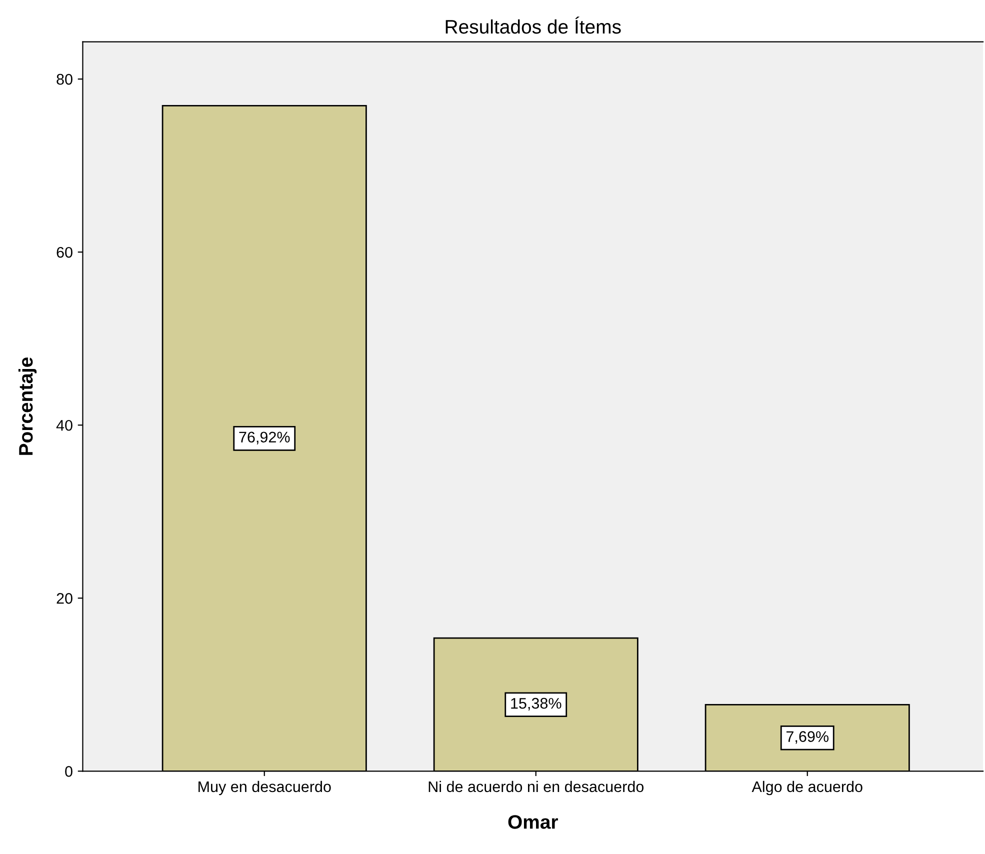 The image size is (985, 854). Describe the element at coordinates (264, 788) in the screenshot. I see `x-tick-label: Muy en desacuerdo` at that location.